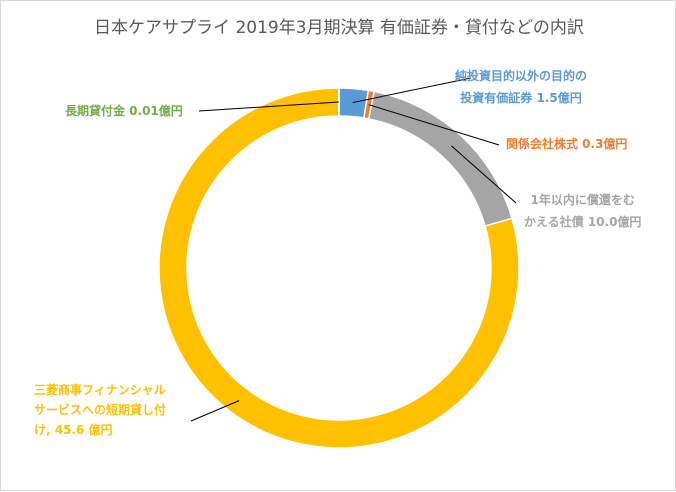  I want to click on label-line: 関係会社株式 0.3億円, so click(566, 144).